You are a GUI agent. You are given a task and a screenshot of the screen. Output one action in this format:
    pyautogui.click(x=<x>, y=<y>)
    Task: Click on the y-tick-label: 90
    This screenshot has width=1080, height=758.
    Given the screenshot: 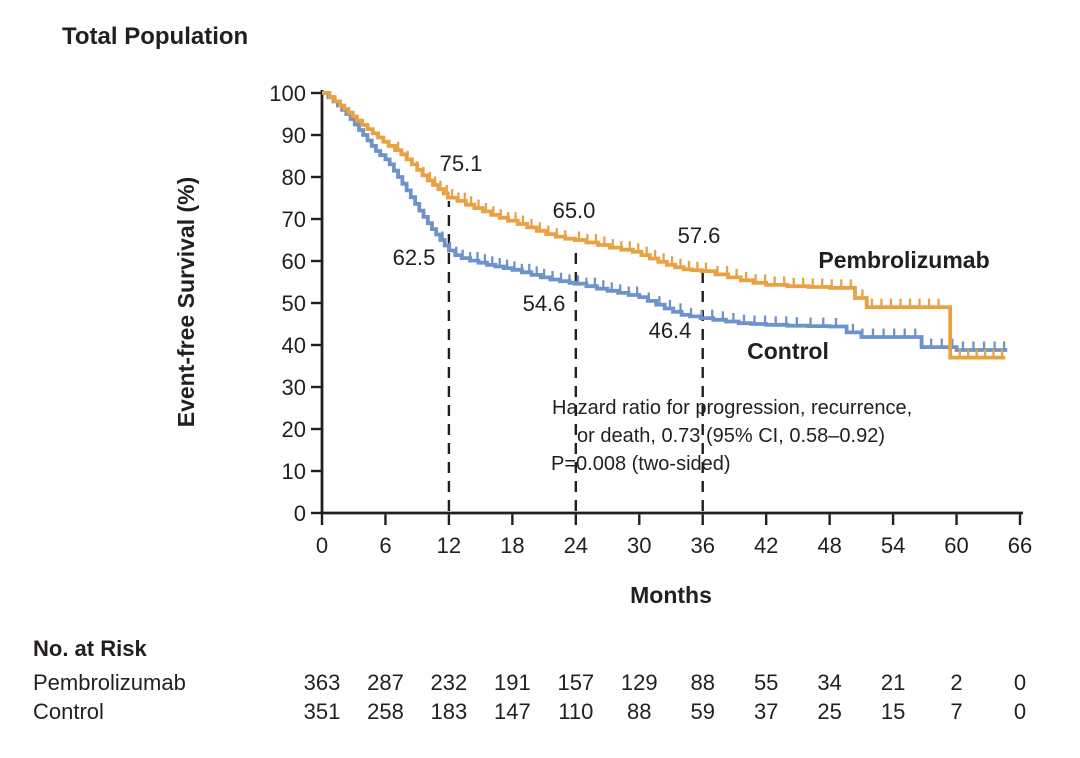 What is the action you would take?
    pyautogui.click(x=294, y=135)
    